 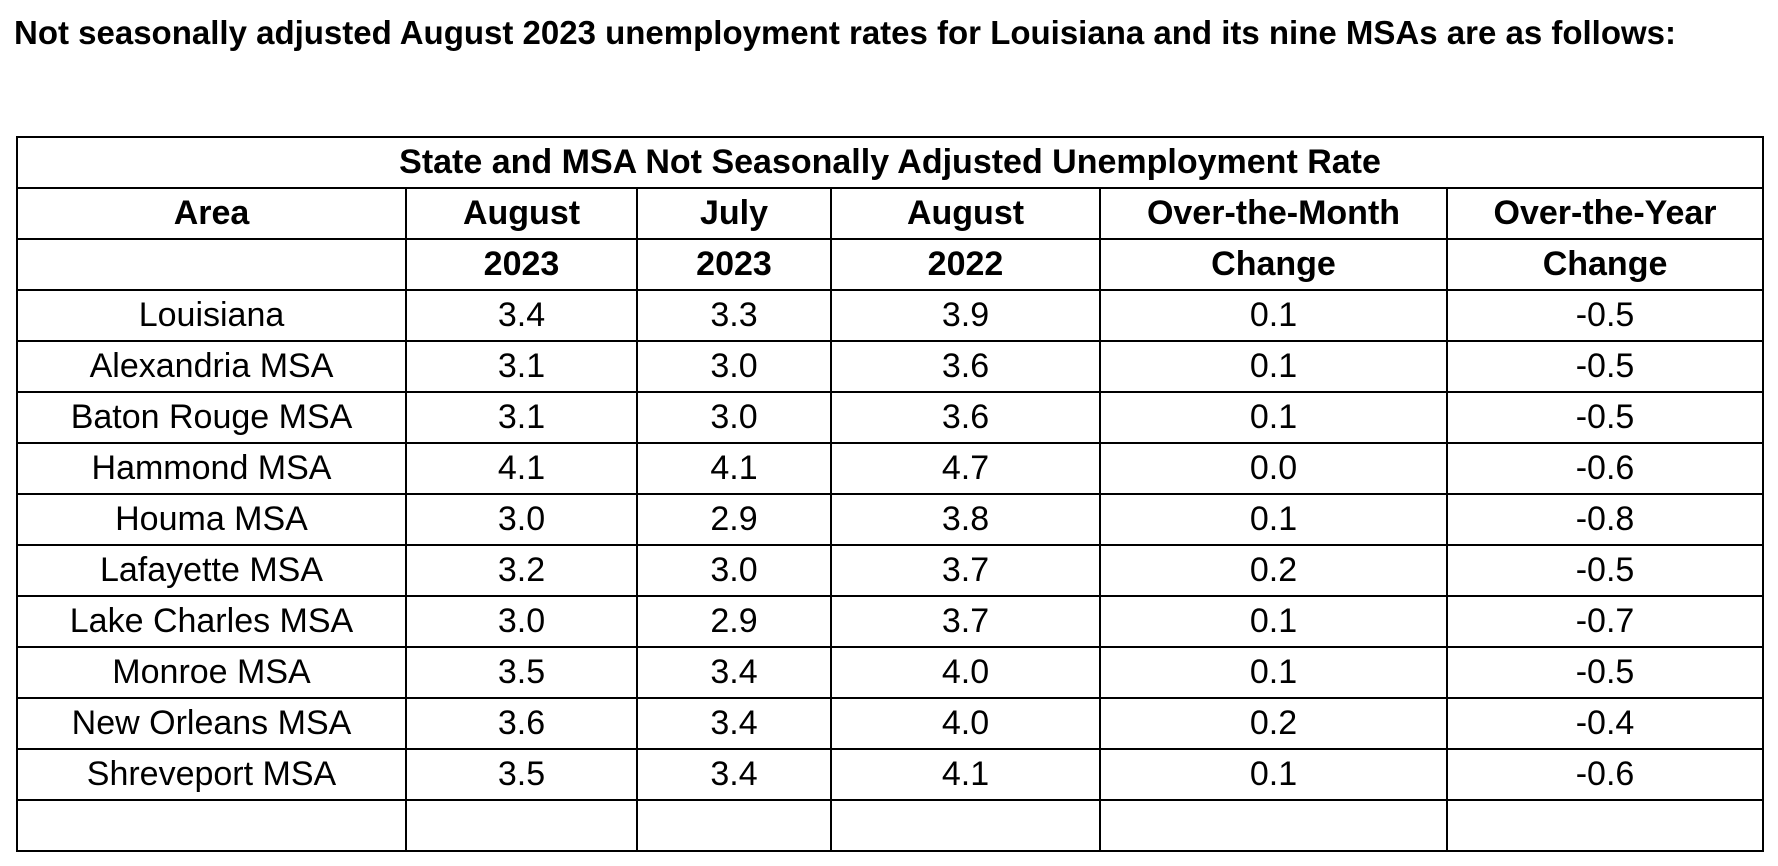 I want to click on column-subheader-july-2023: 2023, so click(x=734, y=264).